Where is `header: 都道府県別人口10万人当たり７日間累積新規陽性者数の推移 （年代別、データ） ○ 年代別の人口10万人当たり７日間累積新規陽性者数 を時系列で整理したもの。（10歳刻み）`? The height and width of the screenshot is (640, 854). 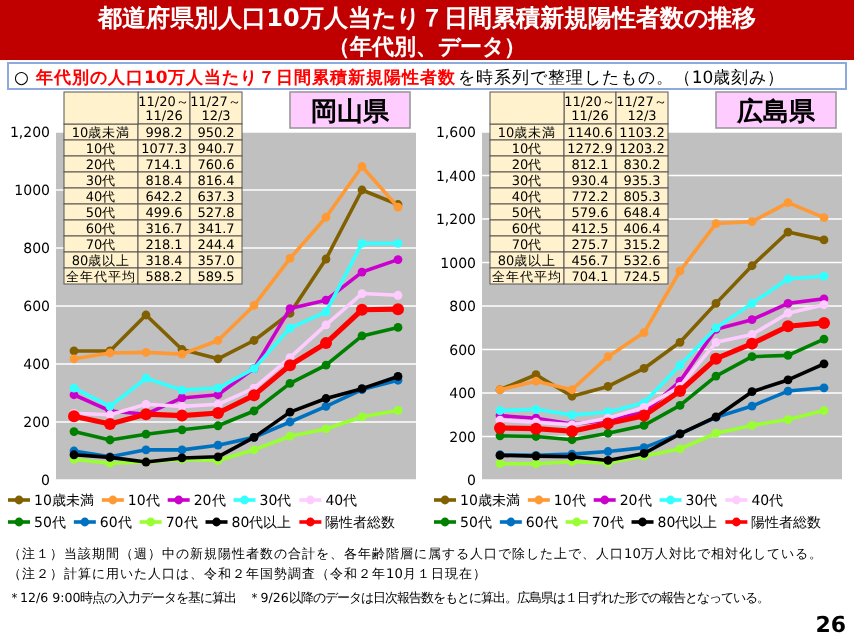
header: 都道府県別人口10万人当たり７日間累積新規陽性者数の推移 （年代別、データ） ○ 年代別の人口10万人当たり７日間累積新規陽性者数 を時系列で整理したもの。（10歳刻み） is located at coordinates (427, 45).